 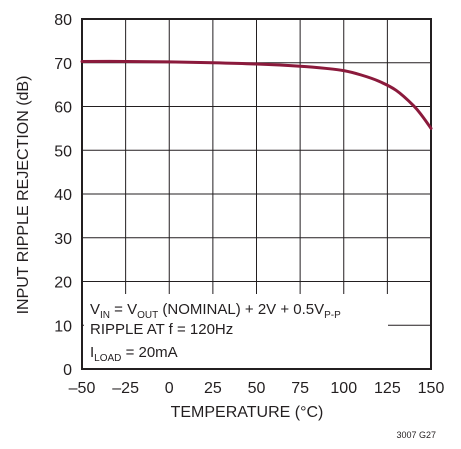 What do you see at coordinates (256, 94) in the screenshot?
I see `series-line` at bounding box center [256, 94].